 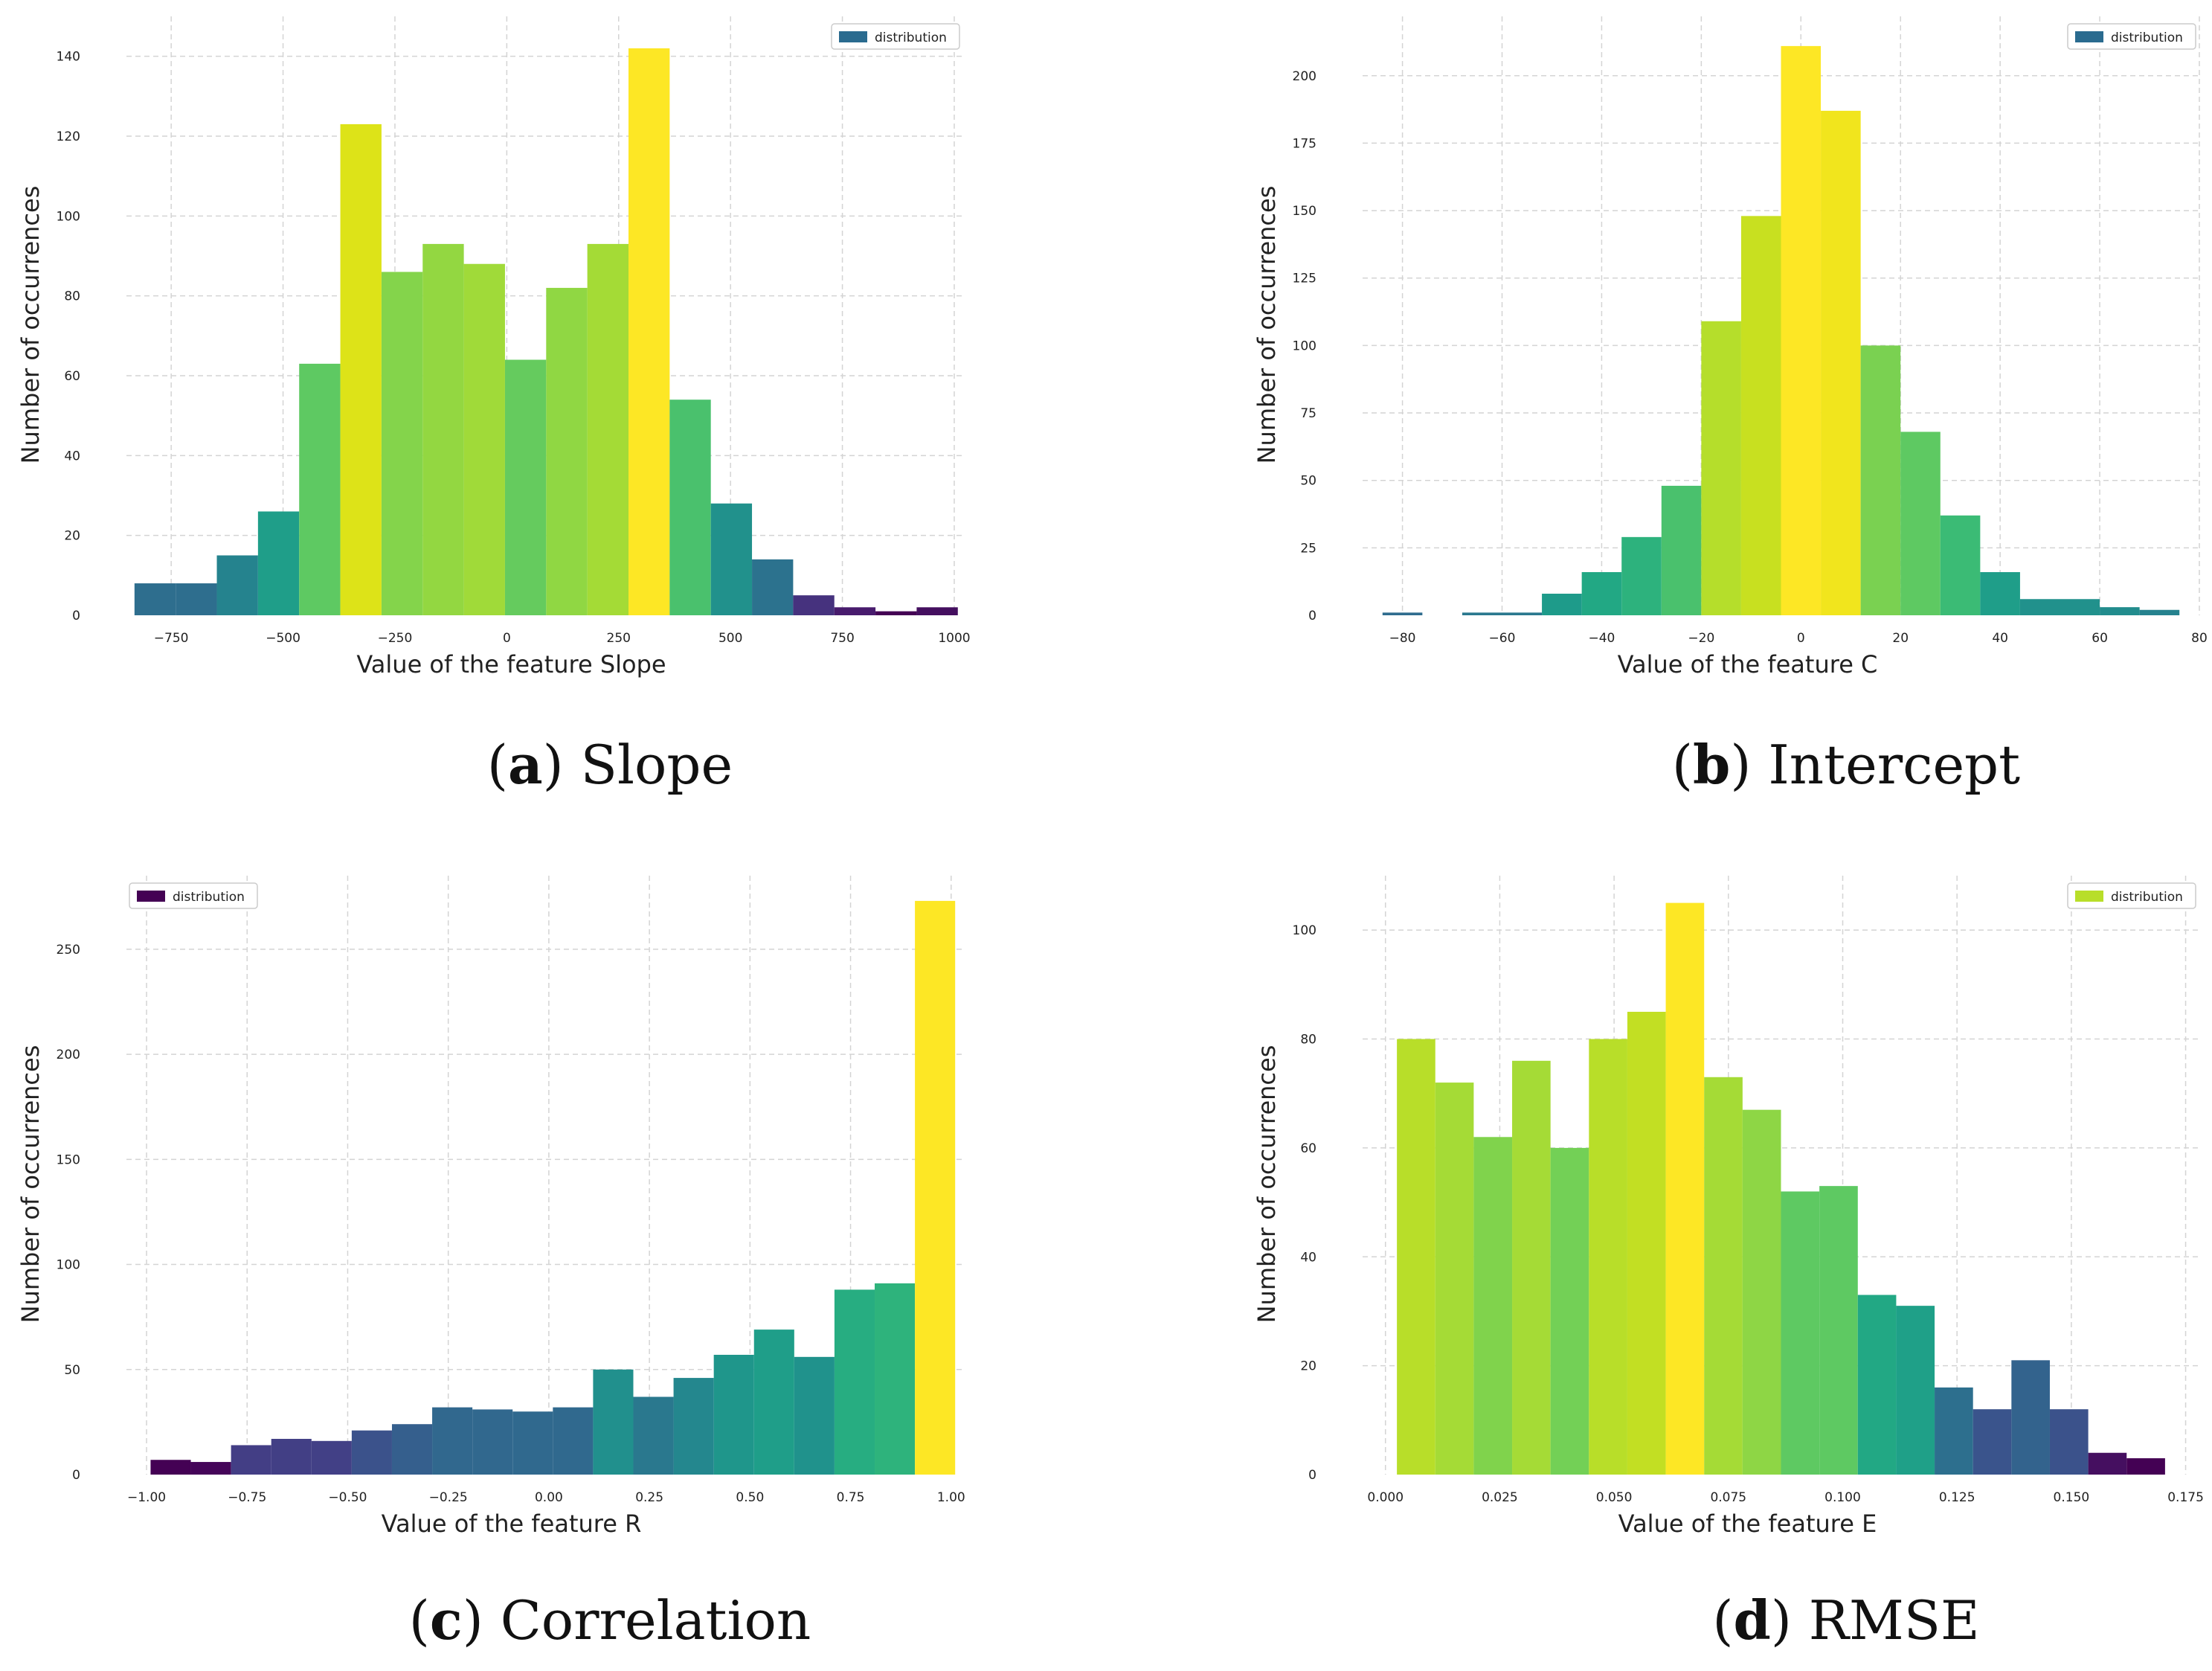 What do you see at coordinates (68, 217) in the screenshot?
I see `y-tick-label: 100` at bounding box center [68, 217].